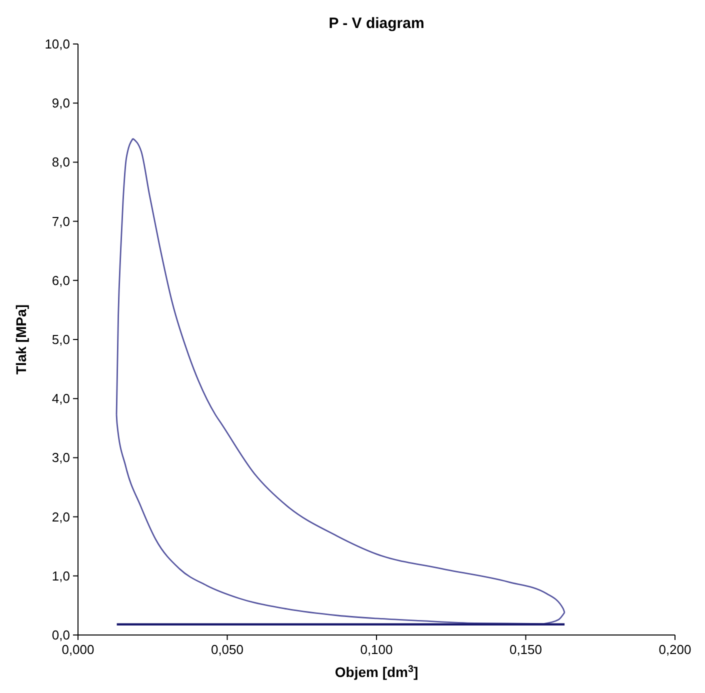 The image size is (705, 693). What do you see at coordinates (61, 516) in the screenshot?
I see `y-tick-label: 2,0` at bounding box center [61, 516].